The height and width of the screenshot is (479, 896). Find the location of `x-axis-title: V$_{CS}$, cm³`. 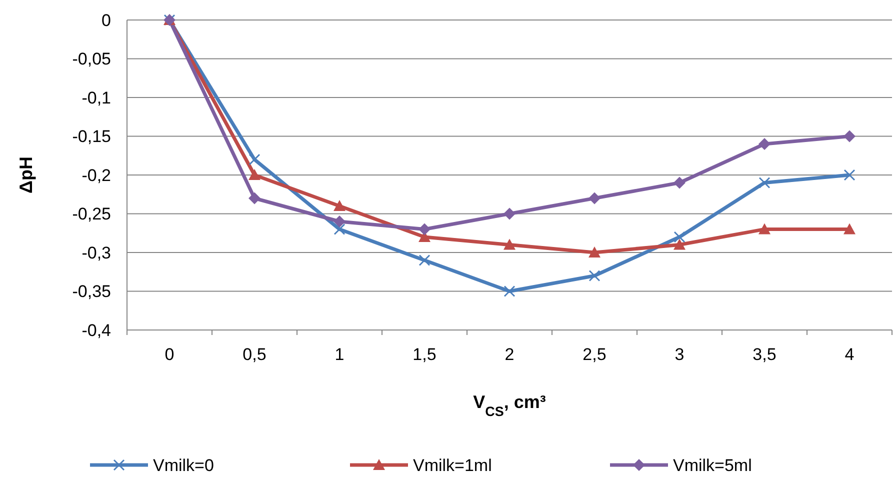

x-axis-title: V$_{CS}$, cm³ is located at coordinates (509, 405).